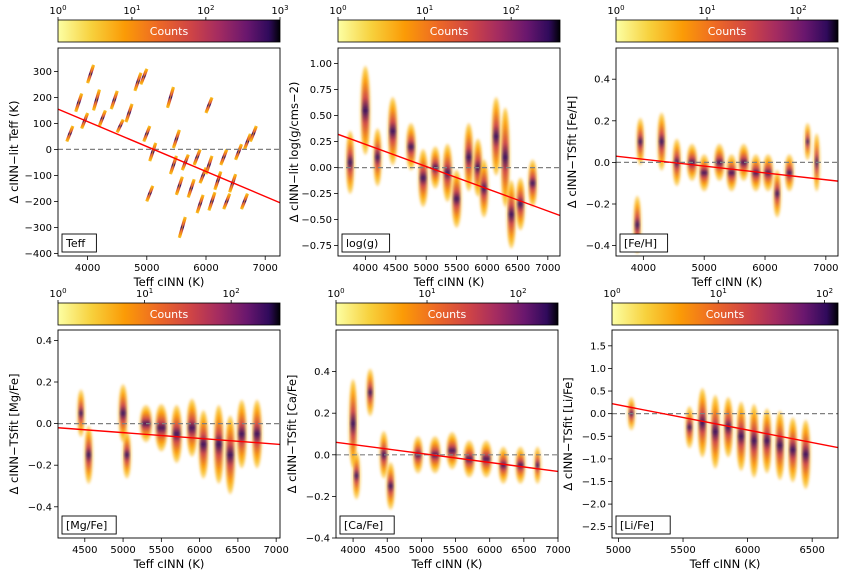  I want to click on legend-box: [Ca/Fe], so click(367, 525).